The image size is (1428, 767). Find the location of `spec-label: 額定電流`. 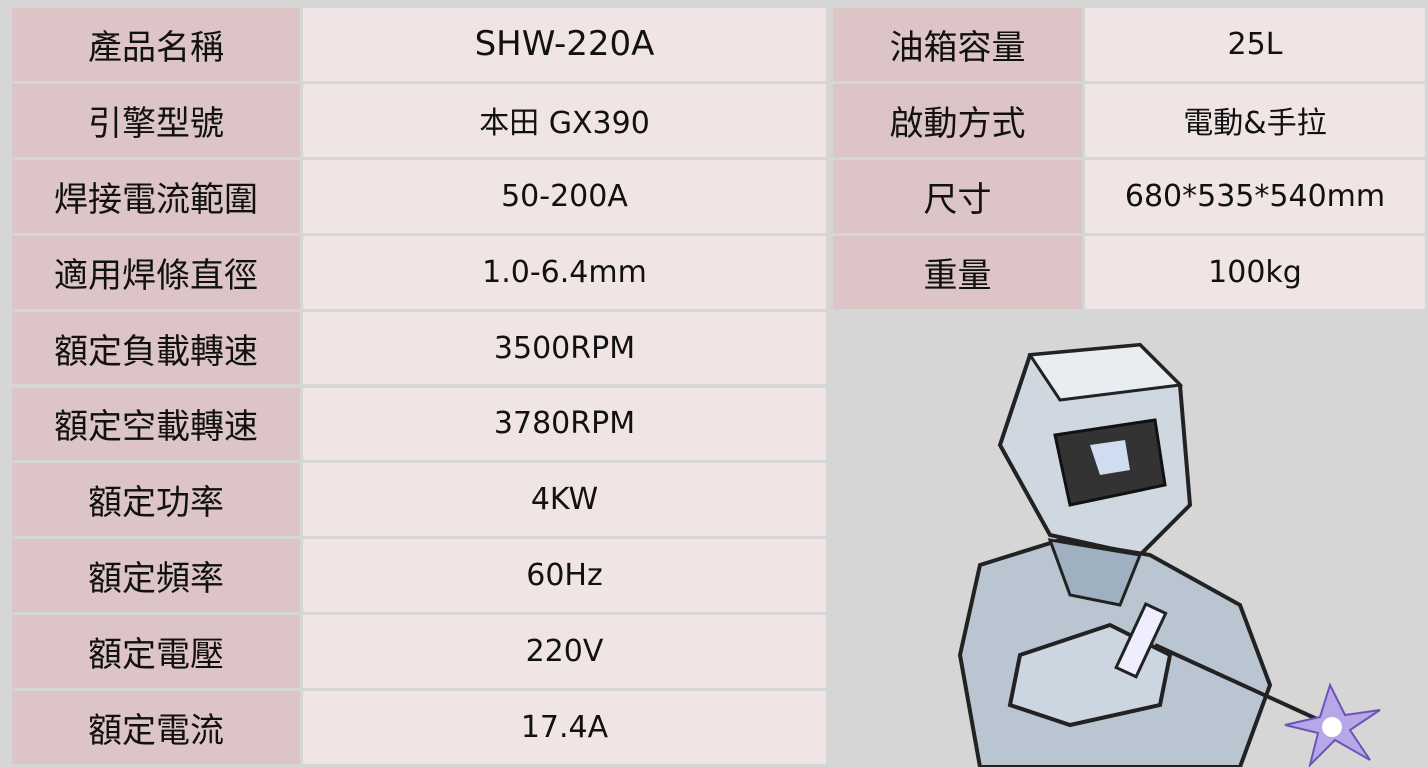

spec-label: 額定電流 is located at coordinates (156, 727).